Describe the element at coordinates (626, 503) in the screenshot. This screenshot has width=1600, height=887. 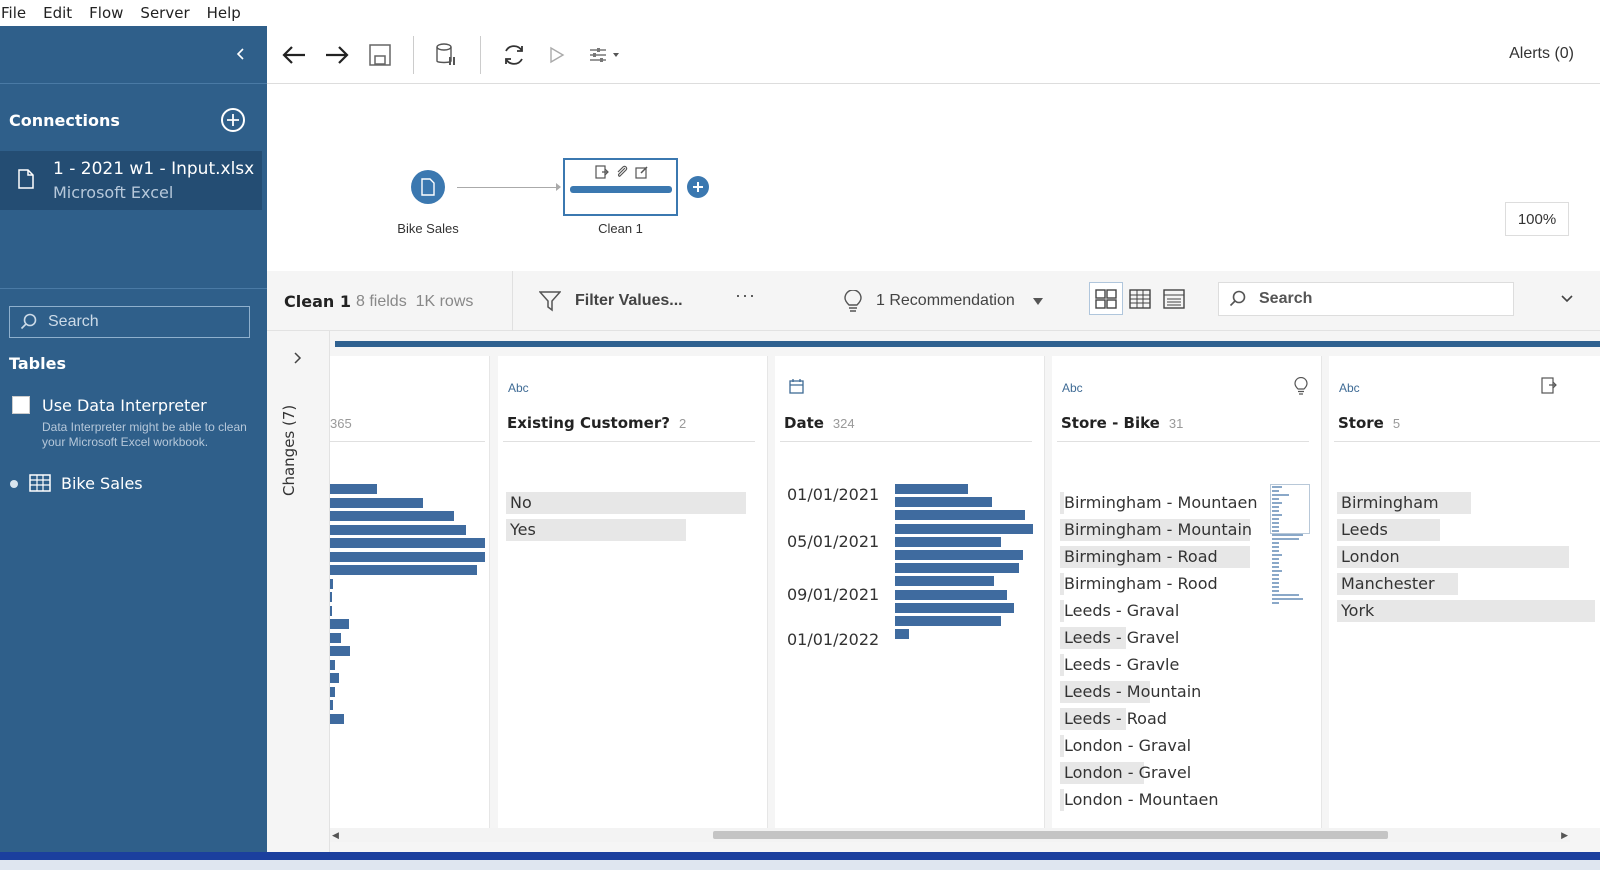
I see `value-item: No` at that location.